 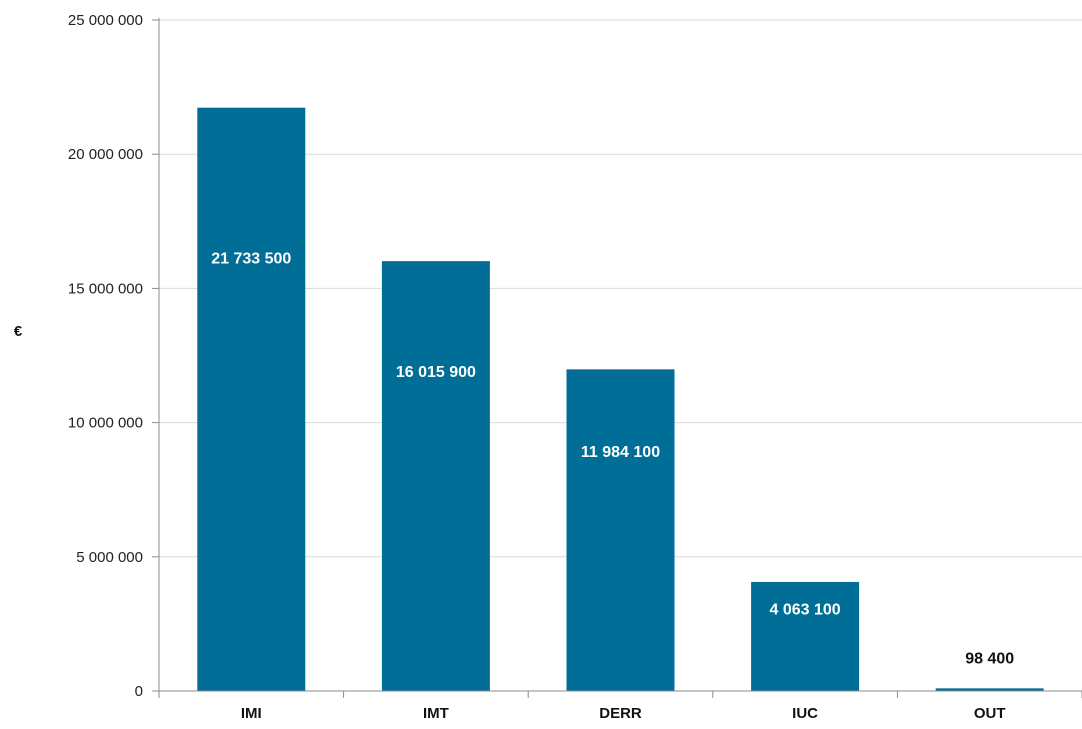 I want to click on y-tick-label: 15 000 000, so click(x=105, y=288).